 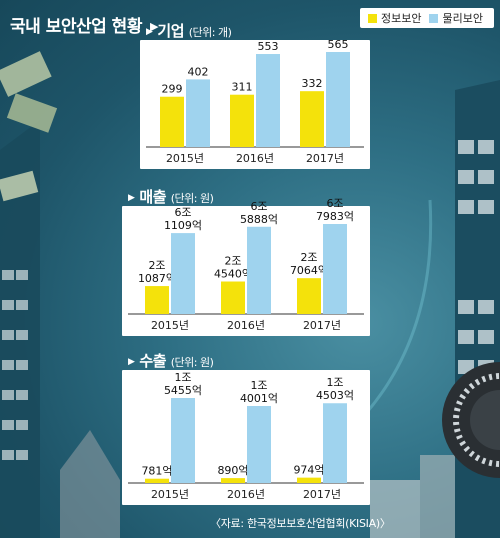 What do you see at coordinates (268, 46) in the screenshot?
I see `data-label: 553` at bounding box center [268, 46].